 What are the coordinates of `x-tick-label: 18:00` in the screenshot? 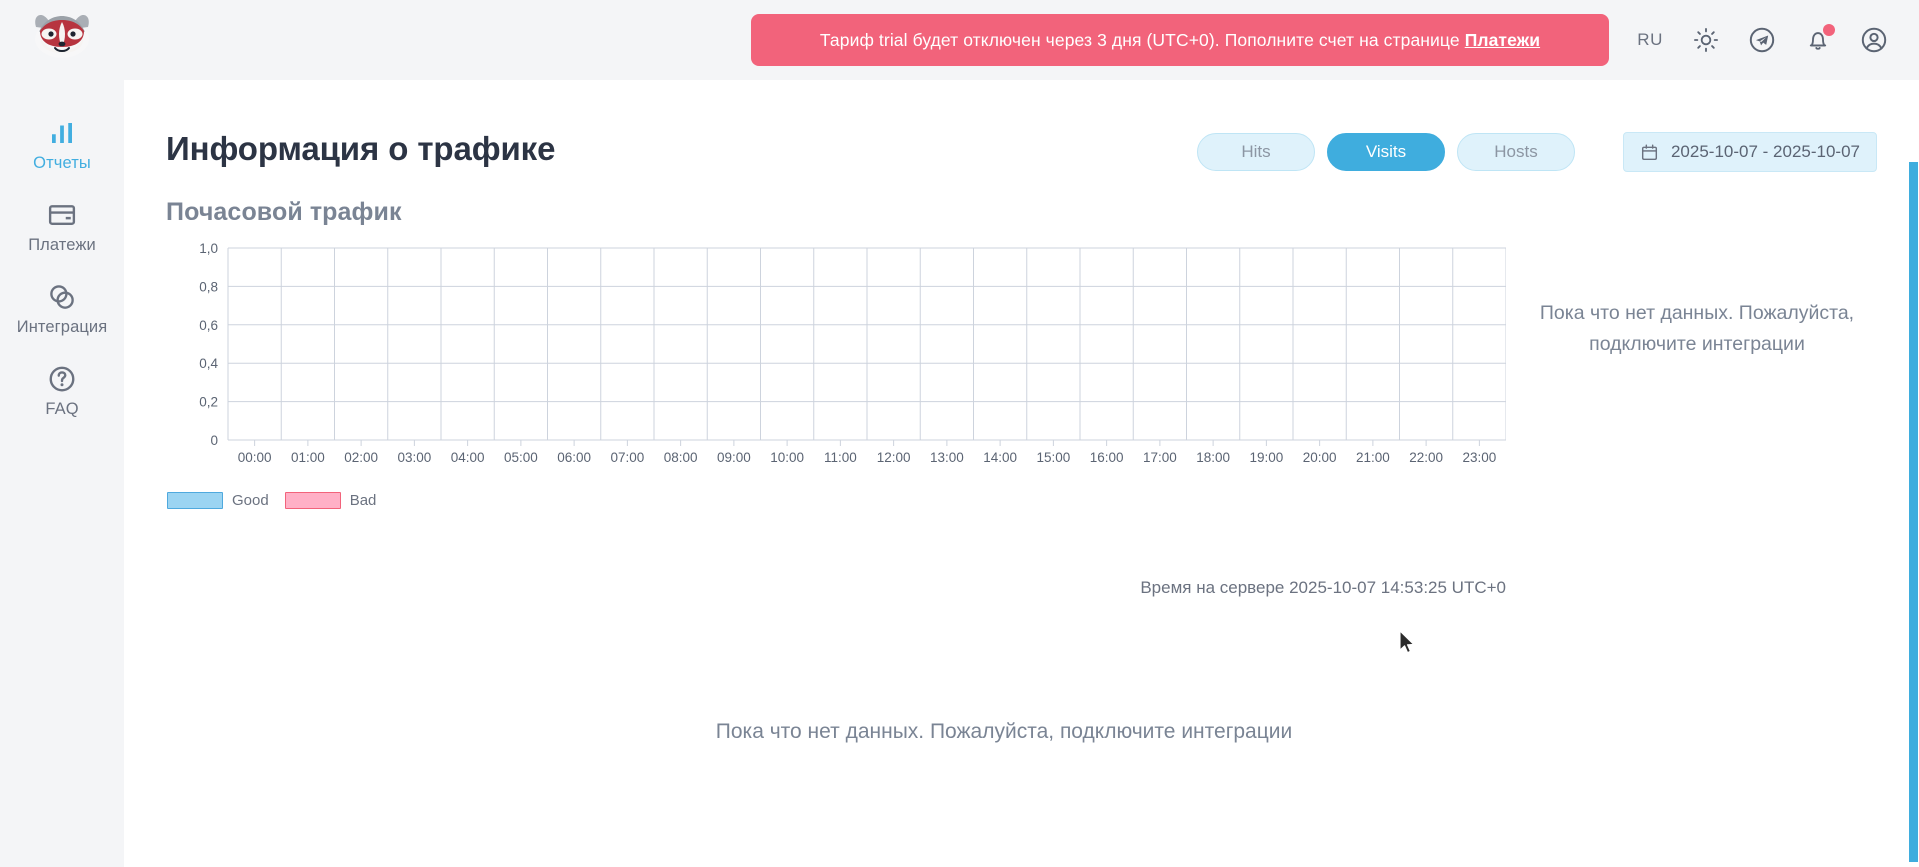 It's located at (1213, 457).